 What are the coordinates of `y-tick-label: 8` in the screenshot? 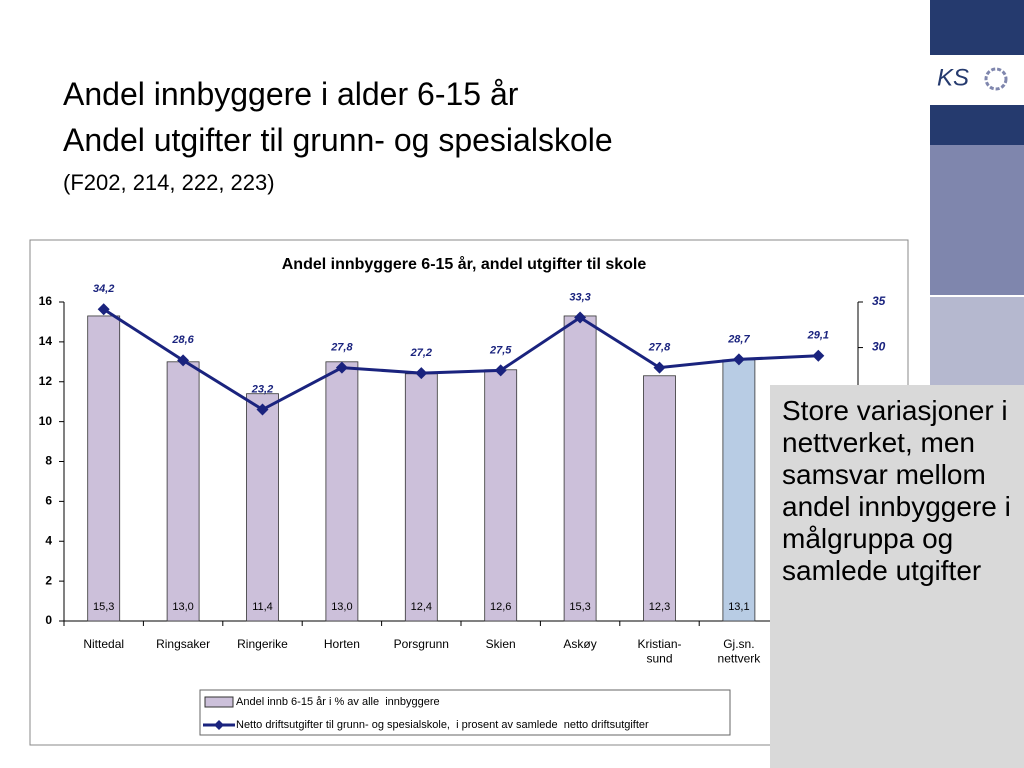 It's located at (48, 461).